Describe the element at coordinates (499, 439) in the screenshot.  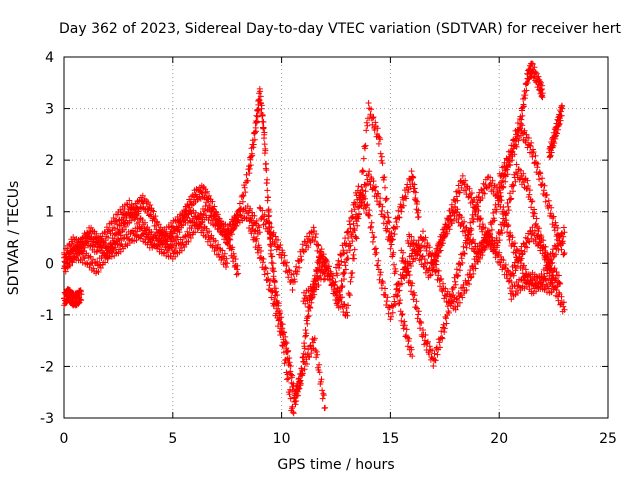
I see `x-tick-label: 20` at that location.